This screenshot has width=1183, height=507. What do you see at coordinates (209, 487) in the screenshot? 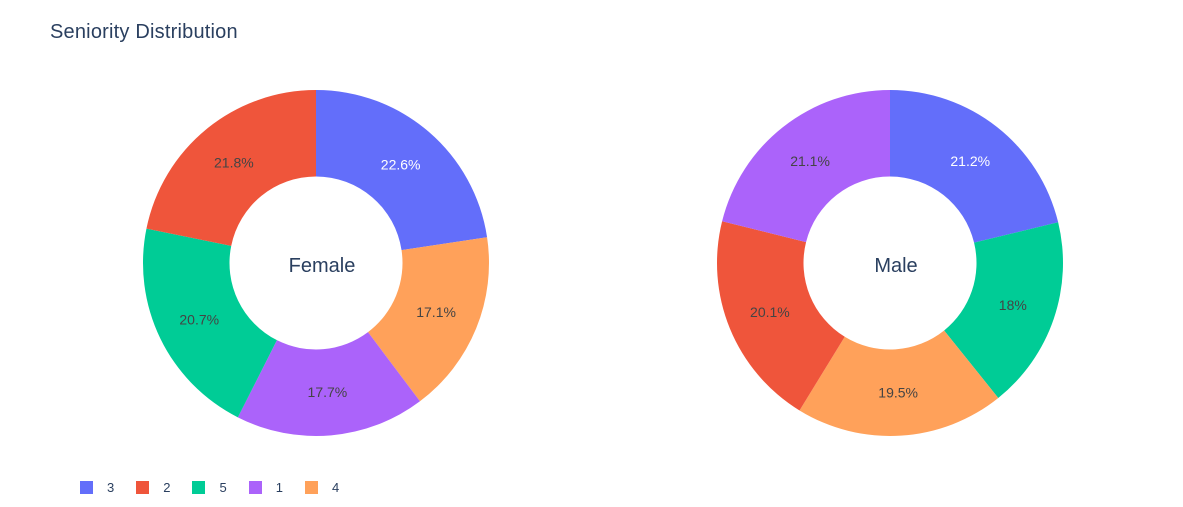
I see `legend-item-5: 5` at bounding box center [209, 487].